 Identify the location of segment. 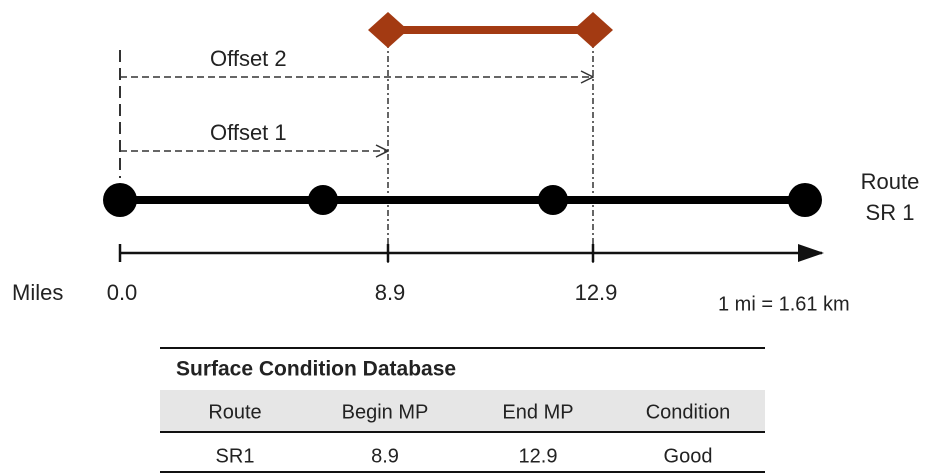
(490, 30).